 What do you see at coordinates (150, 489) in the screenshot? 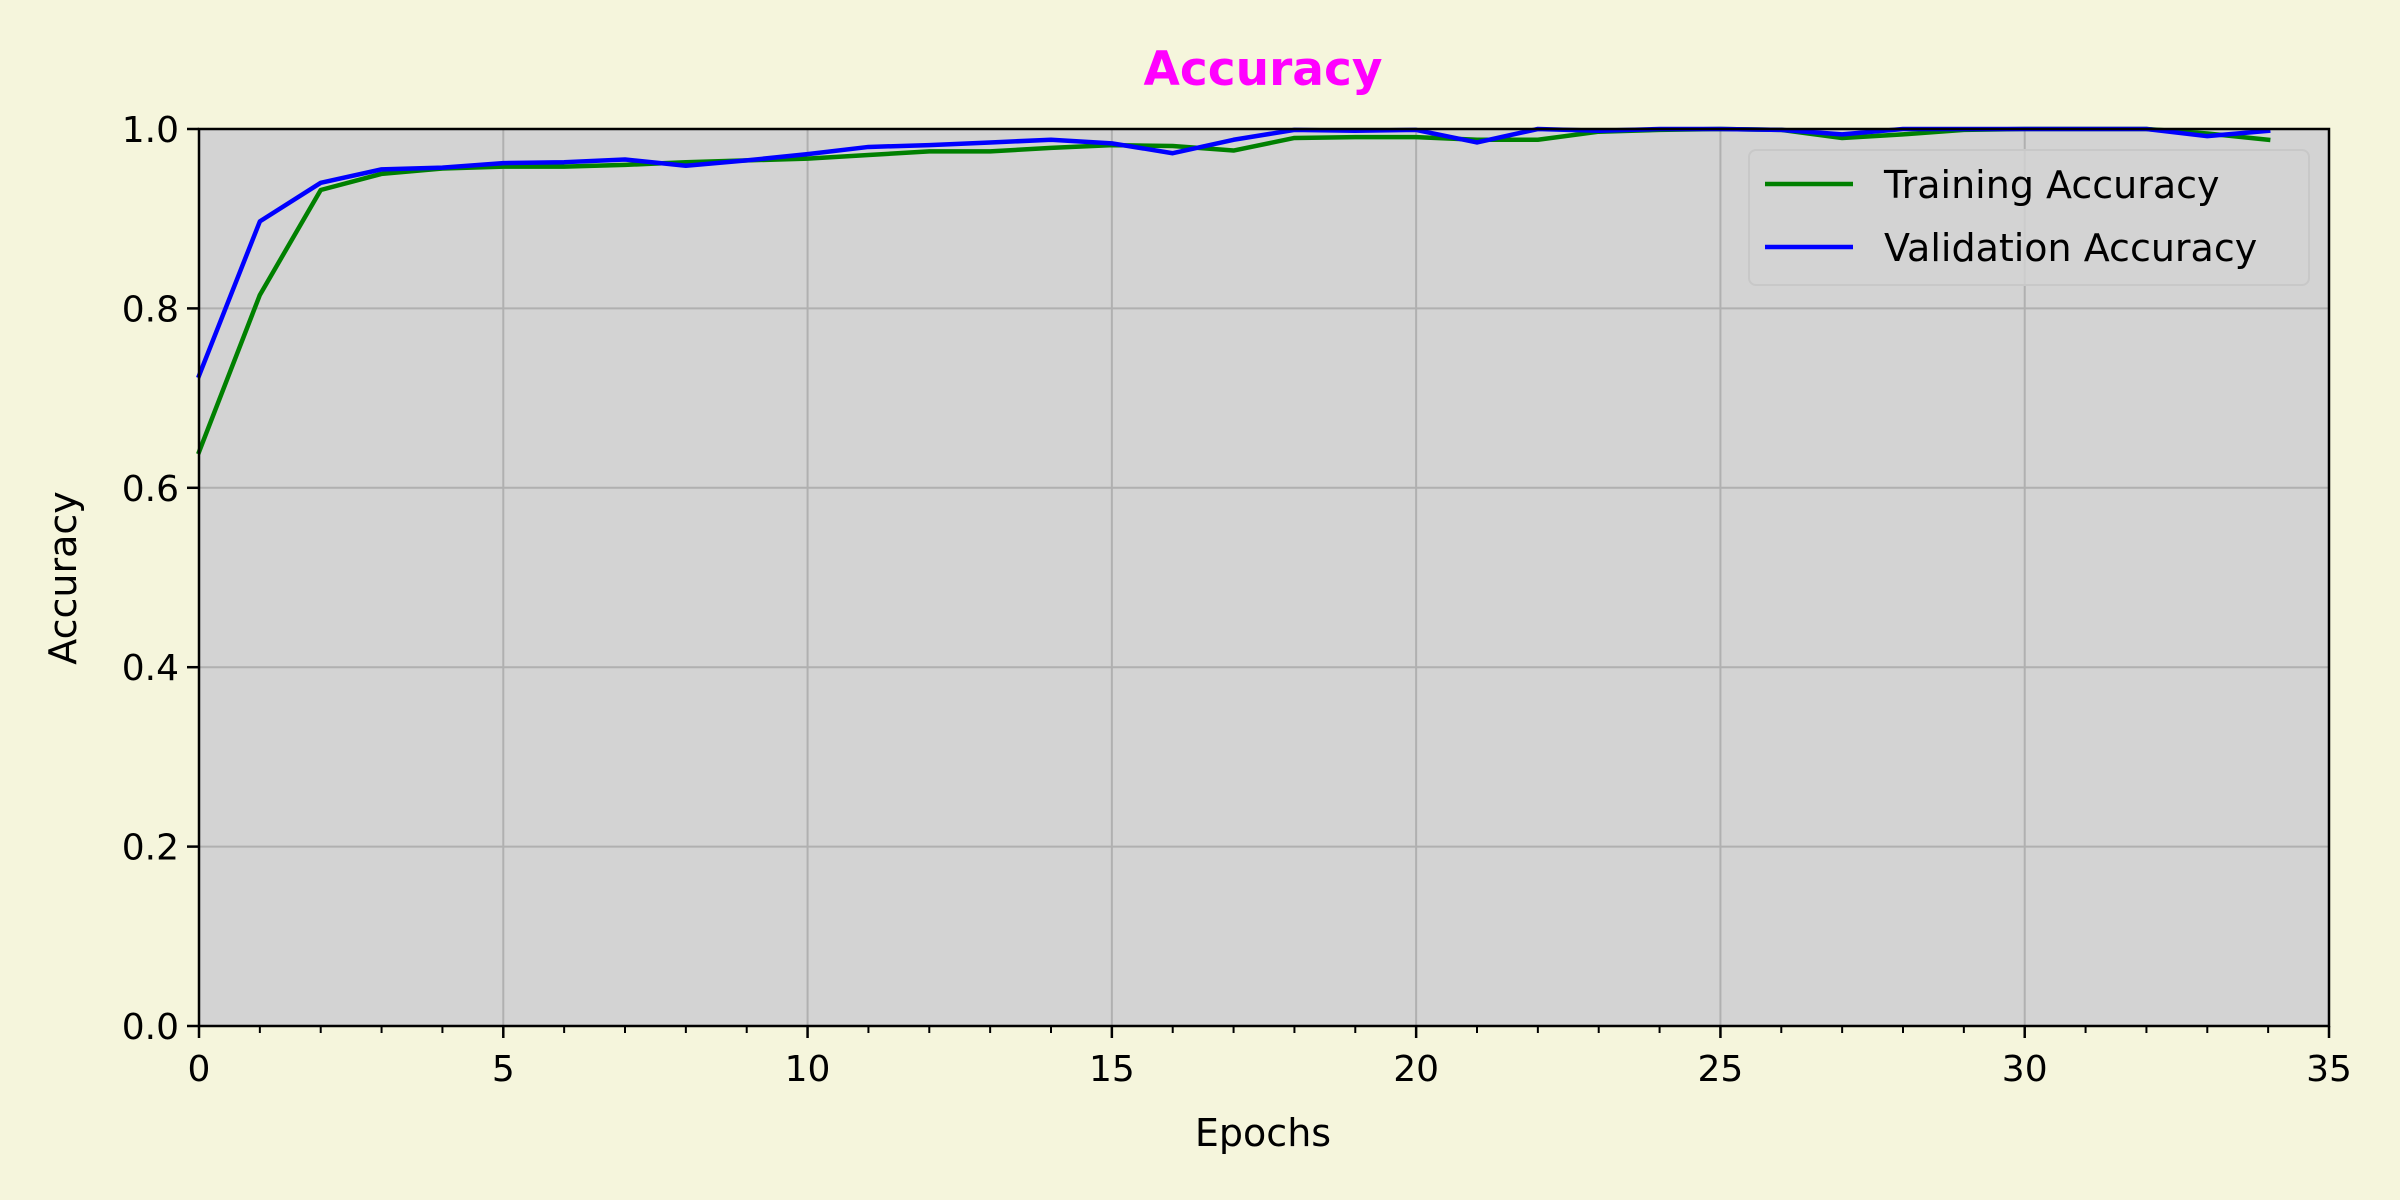
I see `y-tick-label: 0.6` at bounding box center [150, 489].